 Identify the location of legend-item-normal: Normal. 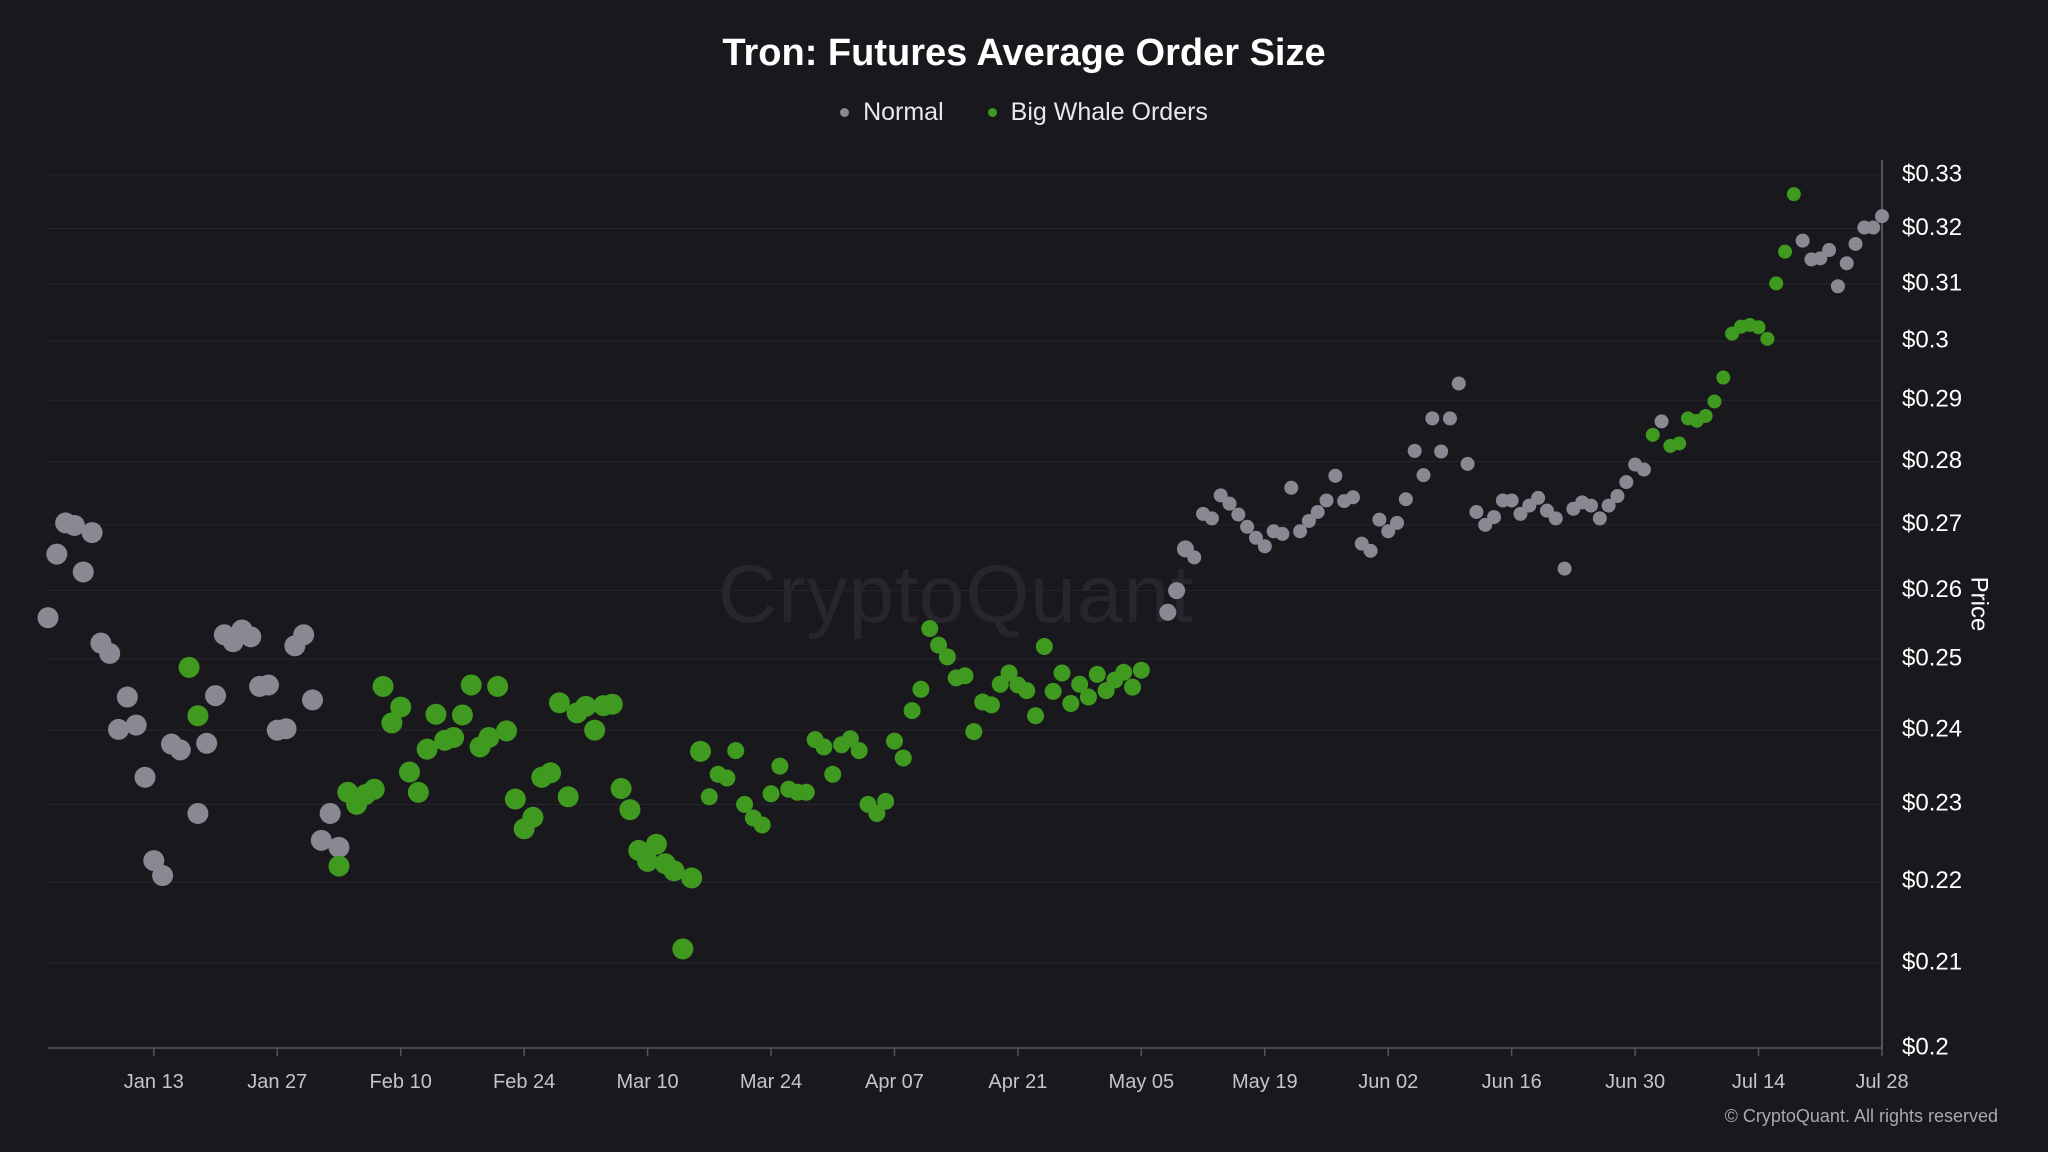
(892, 112).